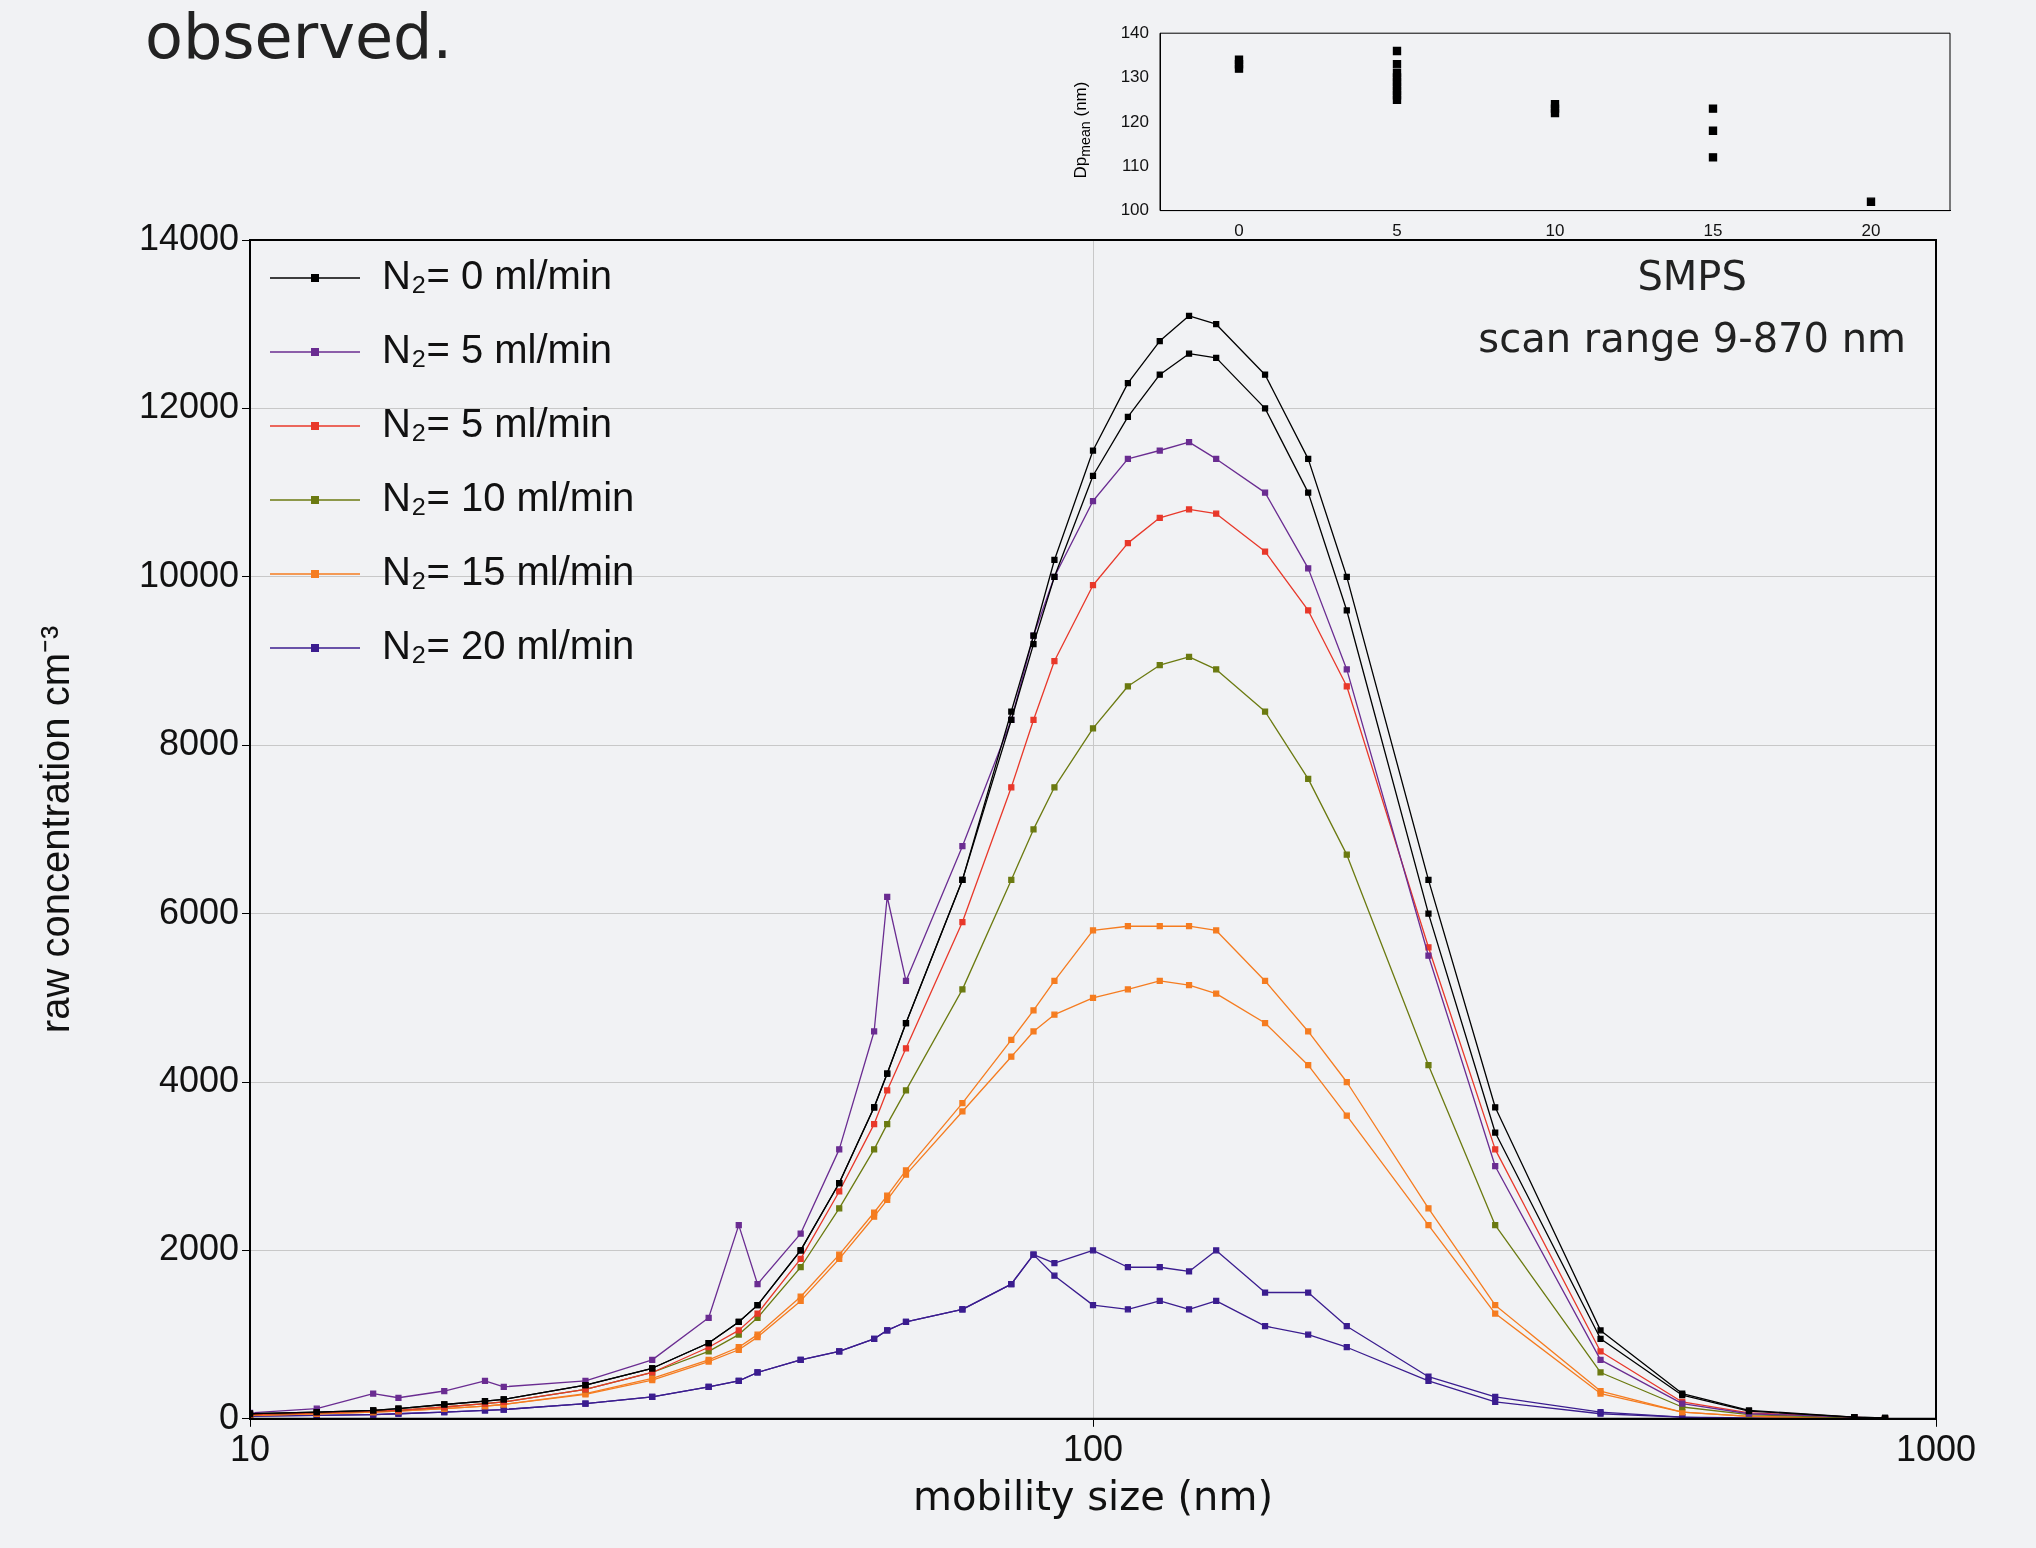 This screenshot has height=1548, width=2036. Describe the element at coordinates (198, 911) in the screenshot. I see `y-tick-label: 6000` at that location.